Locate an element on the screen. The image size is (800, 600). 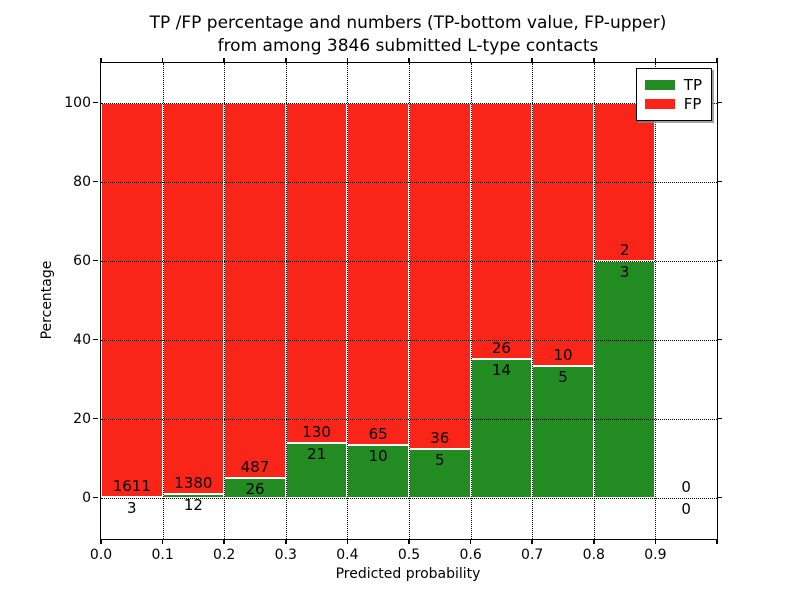
gridline-x-0.2 is located at coordinates (225, 301).